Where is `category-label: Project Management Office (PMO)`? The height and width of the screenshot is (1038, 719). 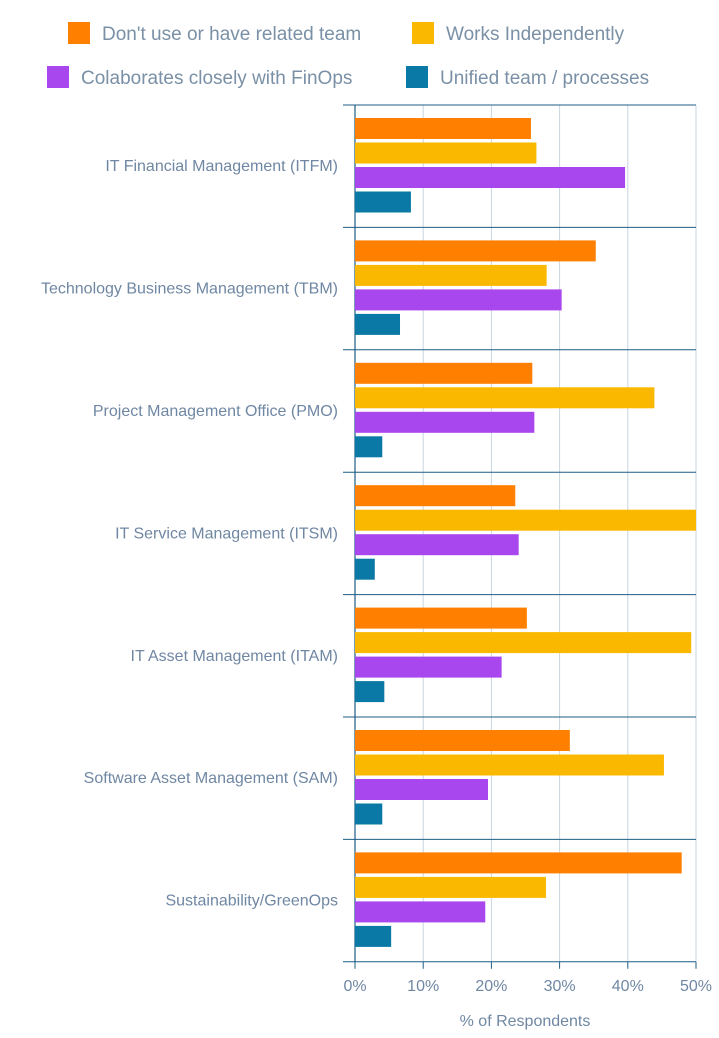 category-label: Project Management Office (PMO) is located at coordinates (215, 411).